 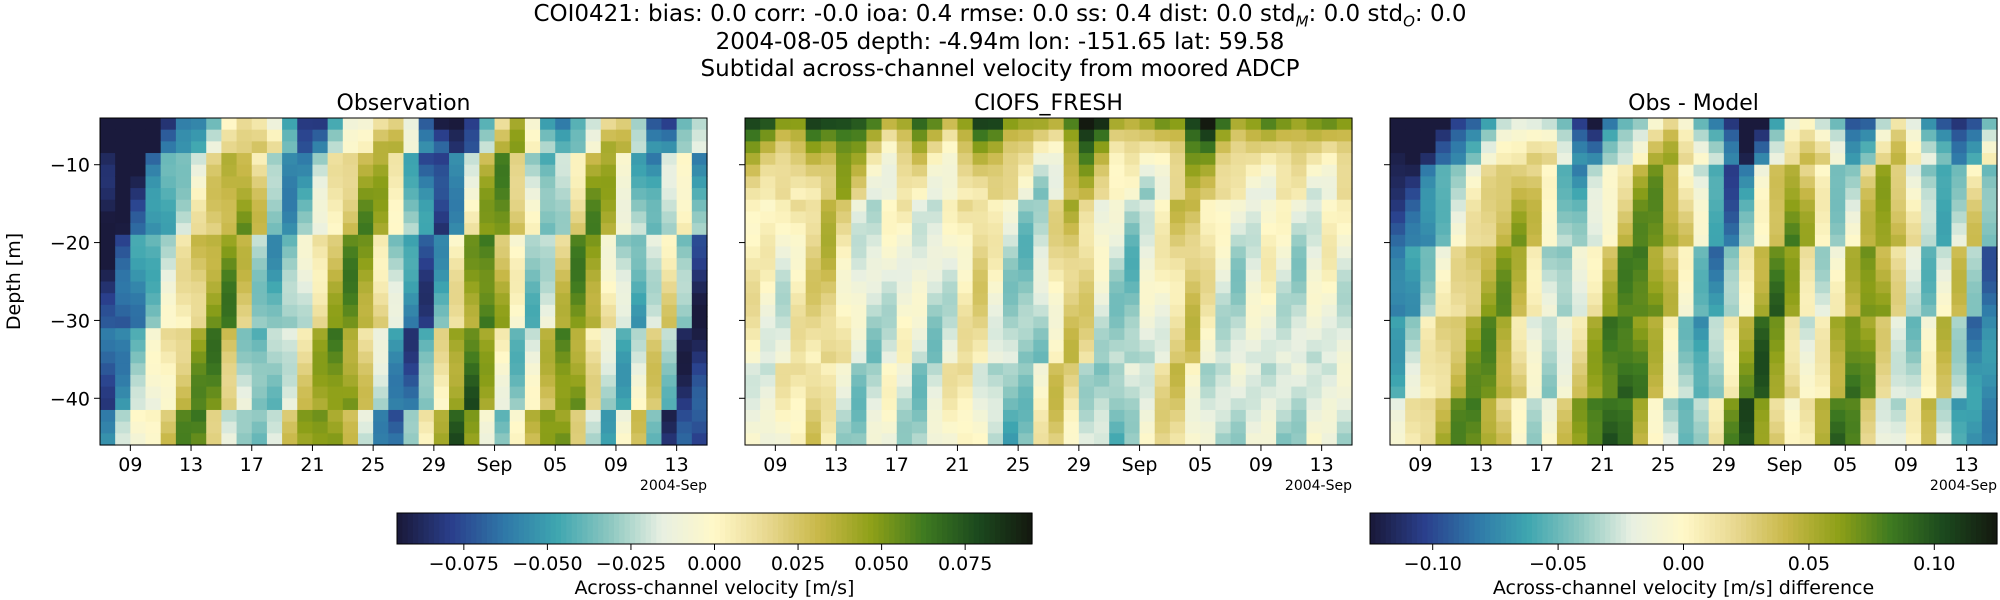 I want to click on x-tick-label: Sep, so click(x=495, y=465).